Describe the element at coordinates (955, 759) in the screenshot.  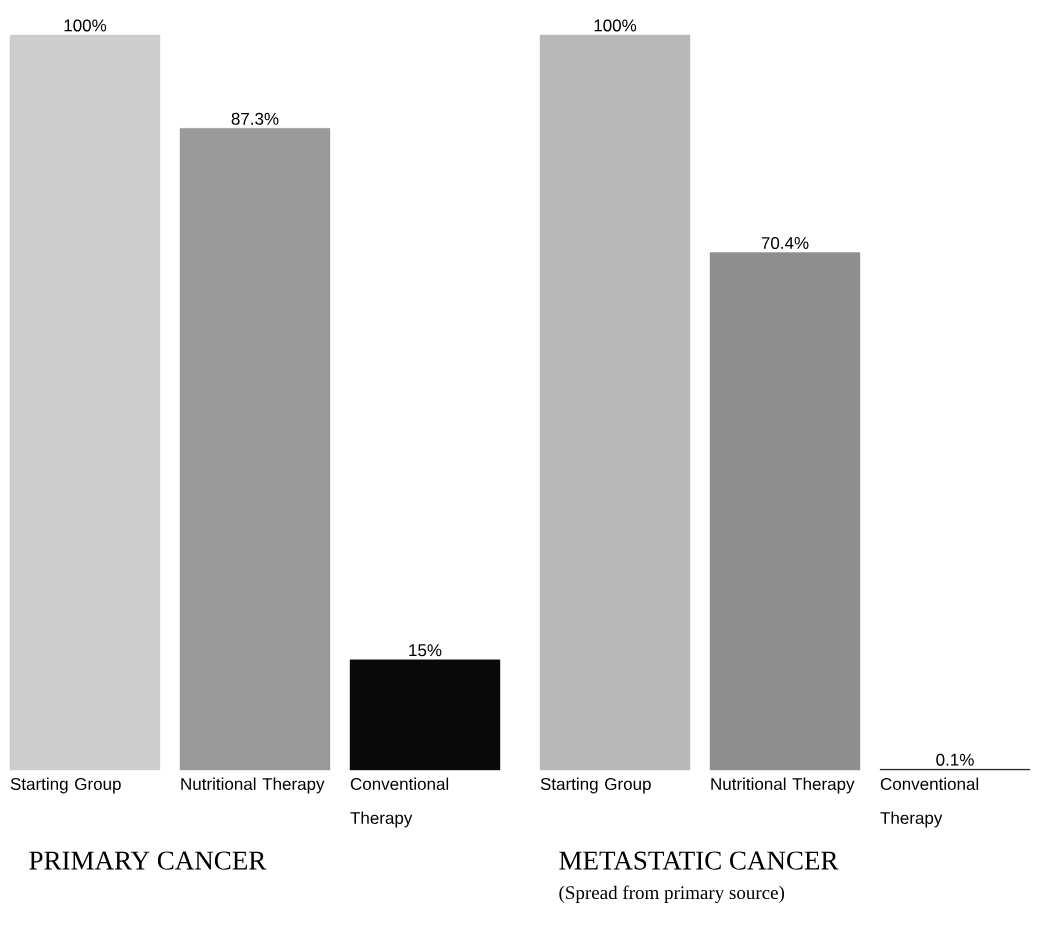
I see `data-label: 0.1%` at that location.